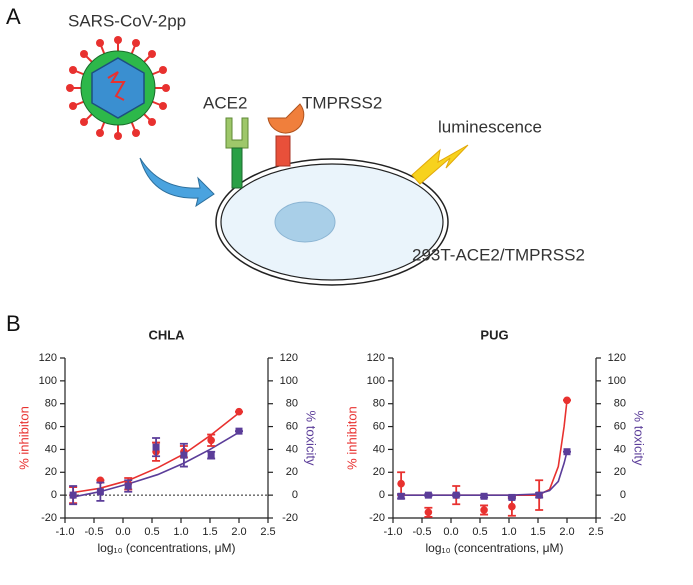 Image resolution: width=693 pixels, height=585 pixels. Describe the element at coordinates (483, 473) in the screenshot. I see `fit-curve` at that location.